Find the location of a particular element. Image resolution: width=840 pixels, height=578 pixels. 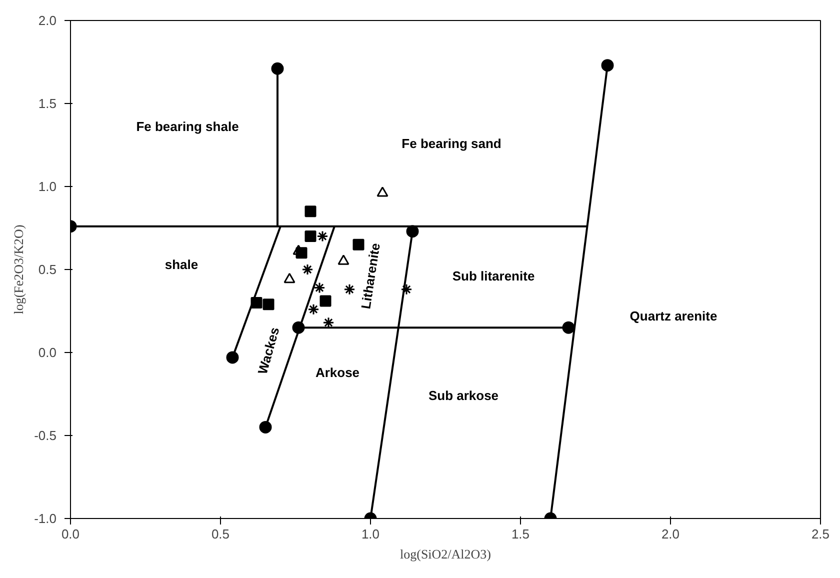

annotation: shale is located at coordinates (181, 264).